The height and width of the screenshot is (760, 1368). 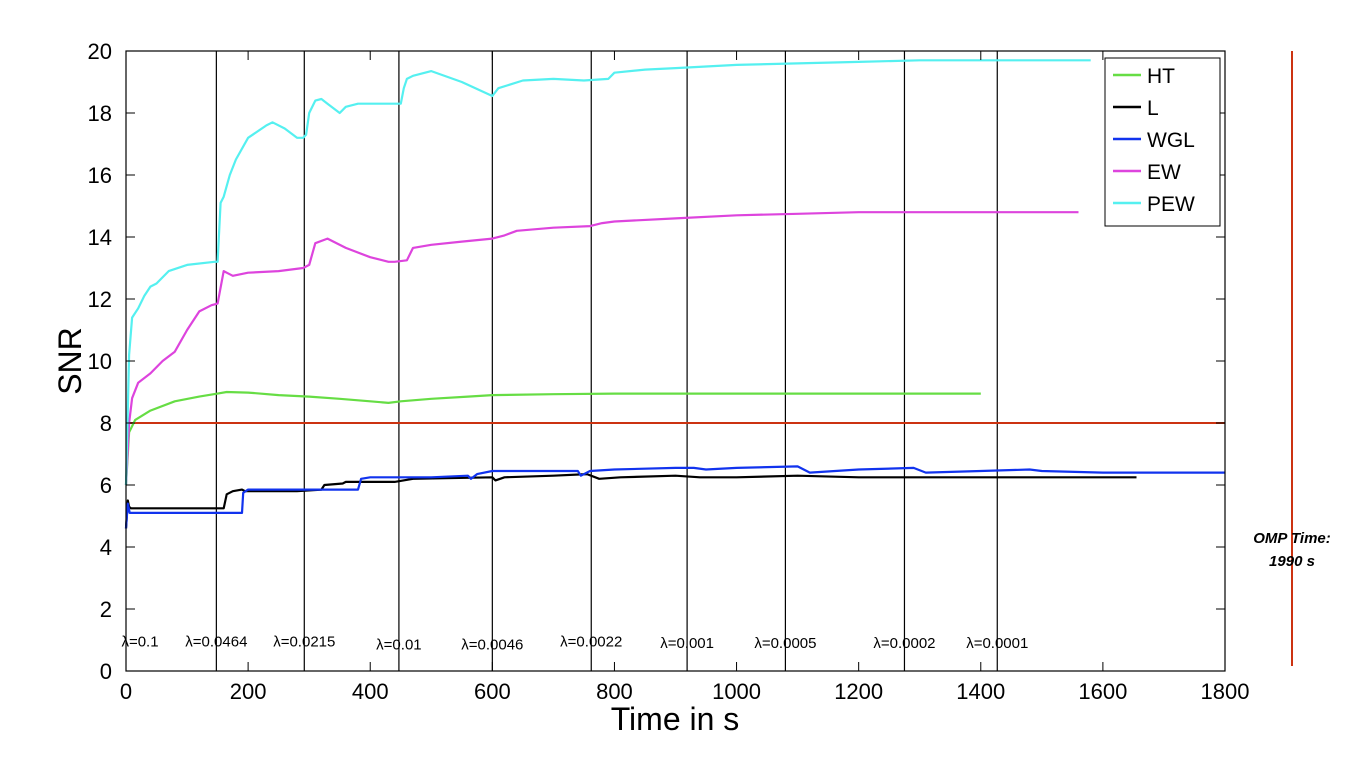 I want to click on y-tick-label-0: 0, so click(x=106, y=671).